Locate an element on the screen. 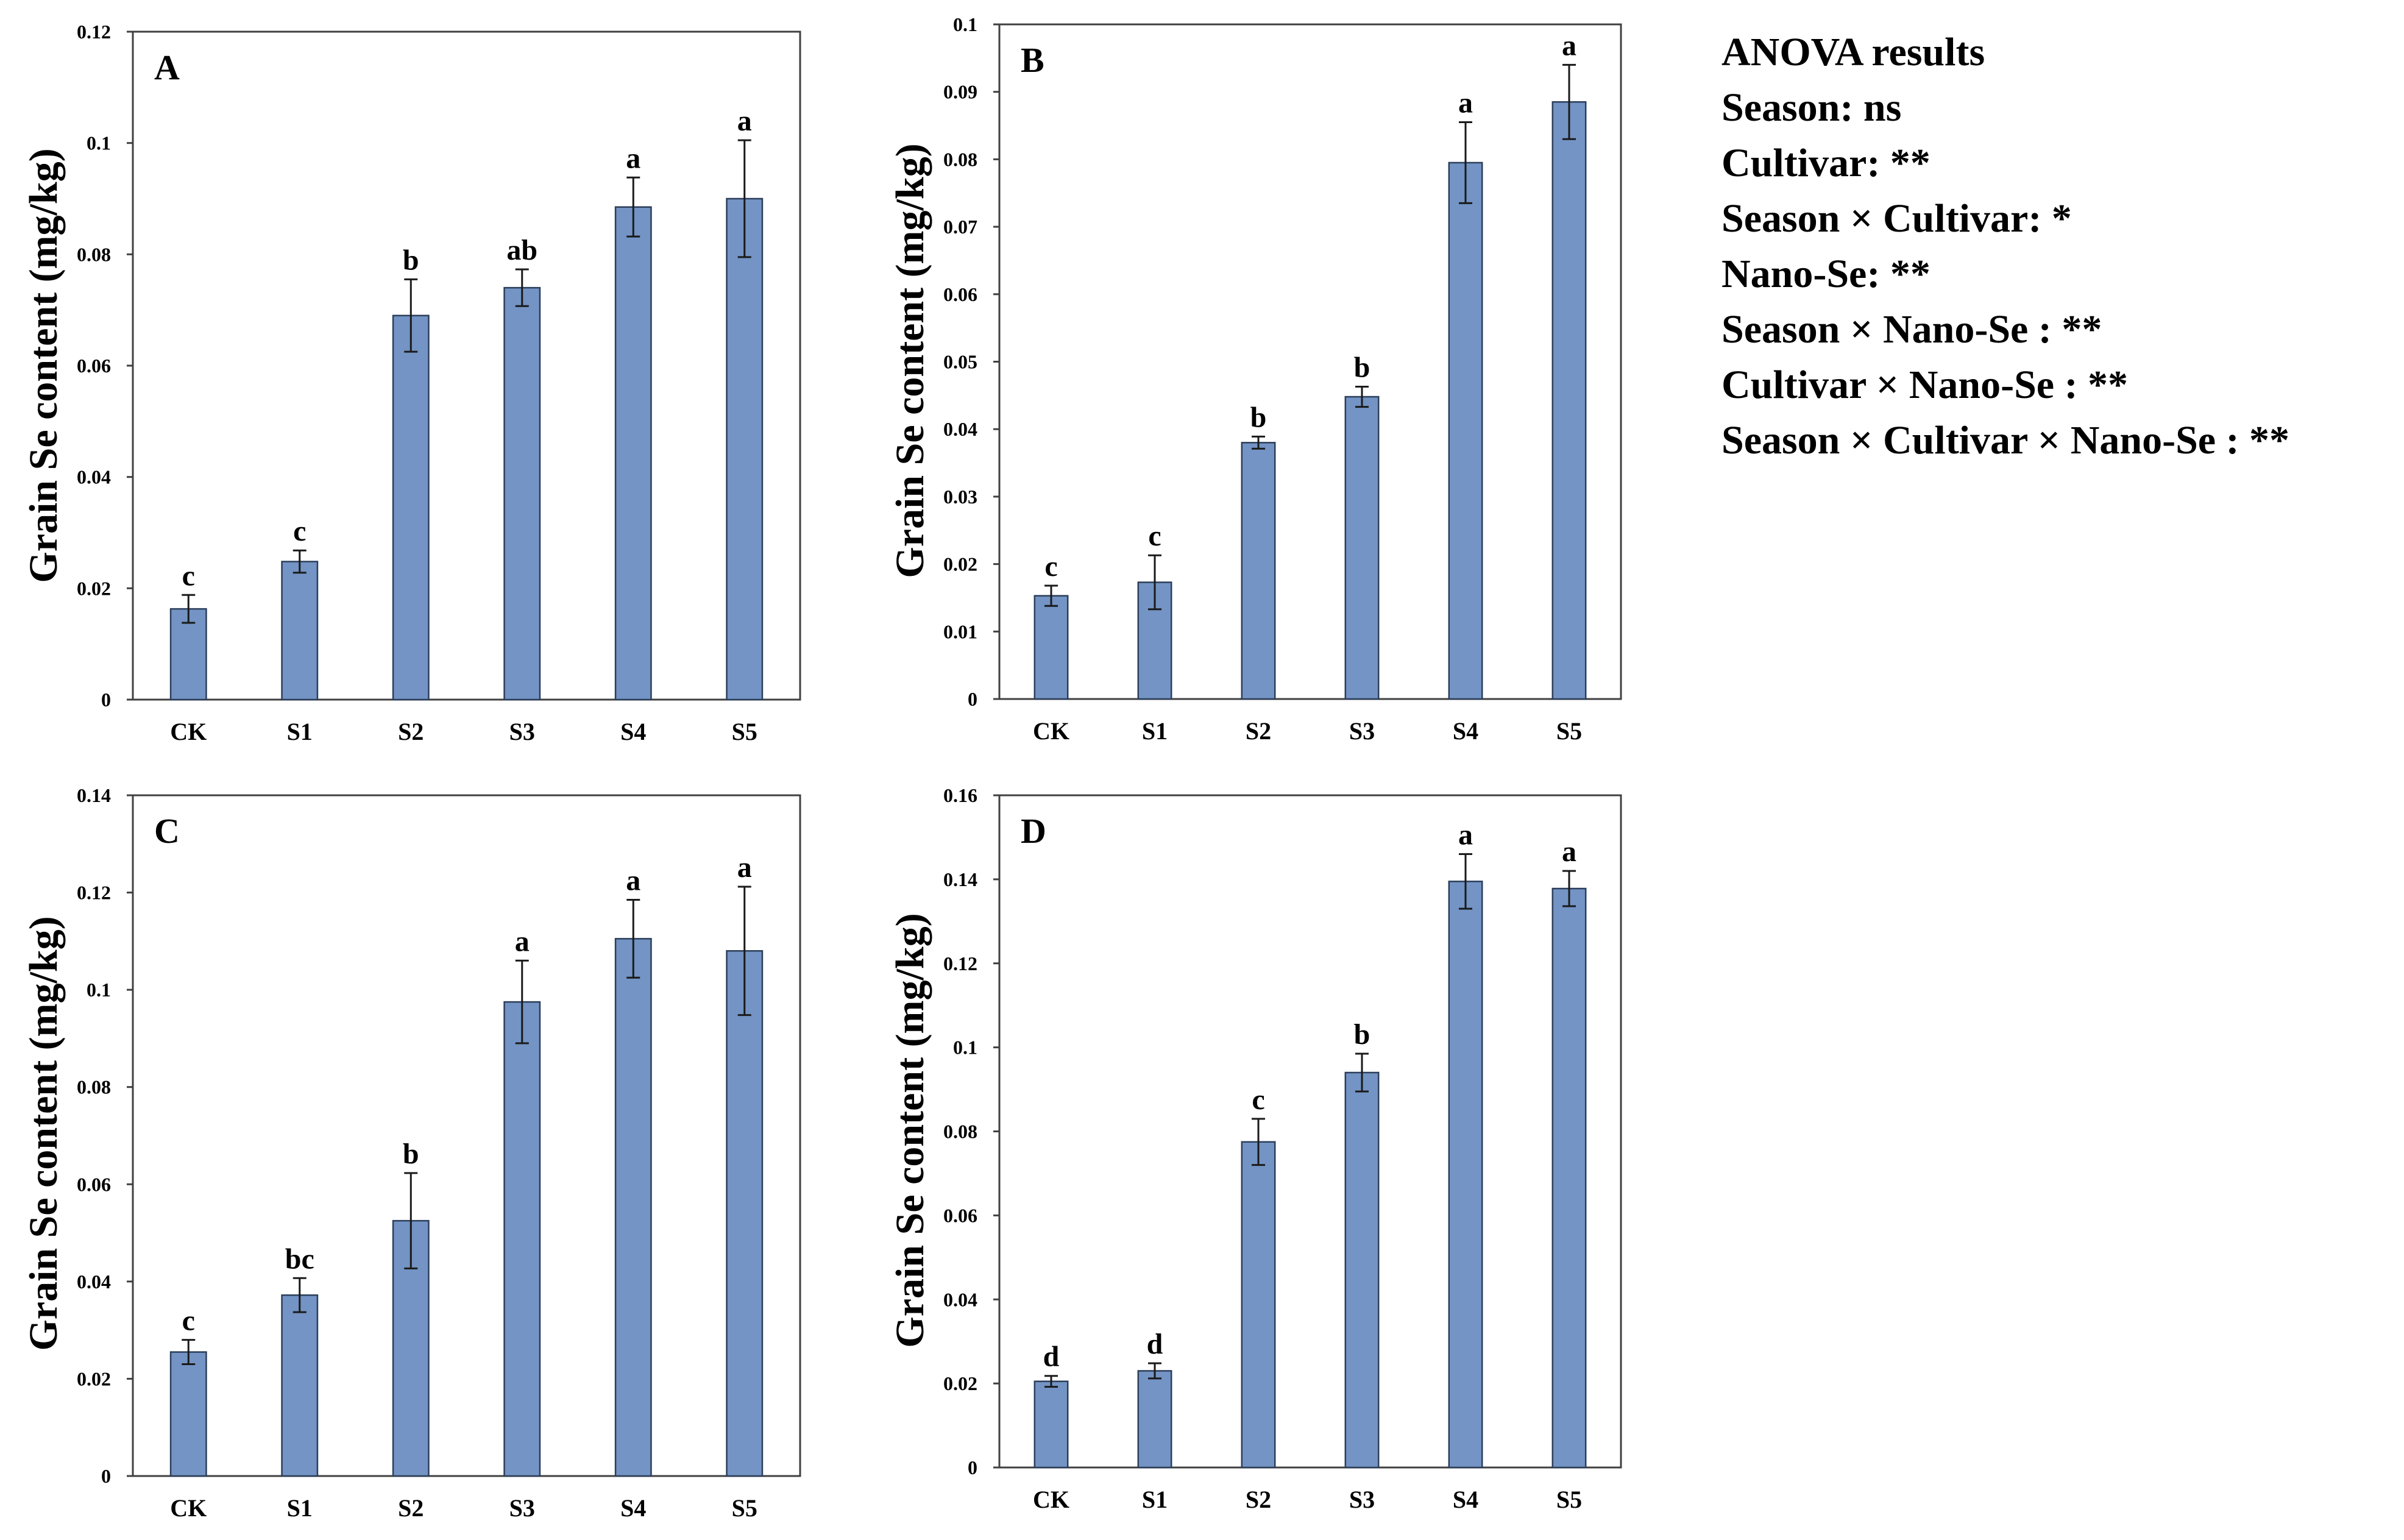 Image resolution: width=2404 pixels, height=1540 pixels. significance-letter: ab is located at coordinates (521, 250).